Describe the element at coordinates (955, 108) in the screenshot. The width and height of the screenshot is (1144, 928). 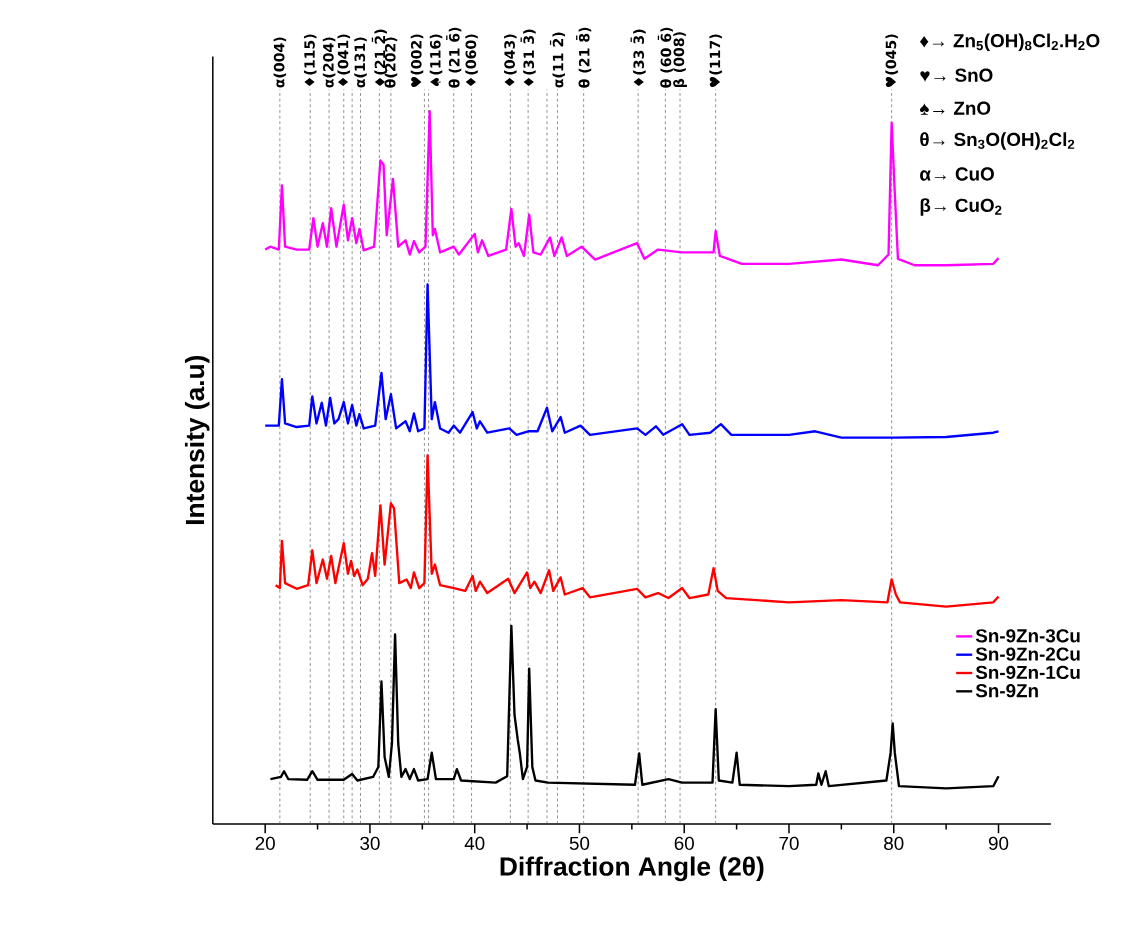
I see `annotation: ♠→ ZnO` at that location.